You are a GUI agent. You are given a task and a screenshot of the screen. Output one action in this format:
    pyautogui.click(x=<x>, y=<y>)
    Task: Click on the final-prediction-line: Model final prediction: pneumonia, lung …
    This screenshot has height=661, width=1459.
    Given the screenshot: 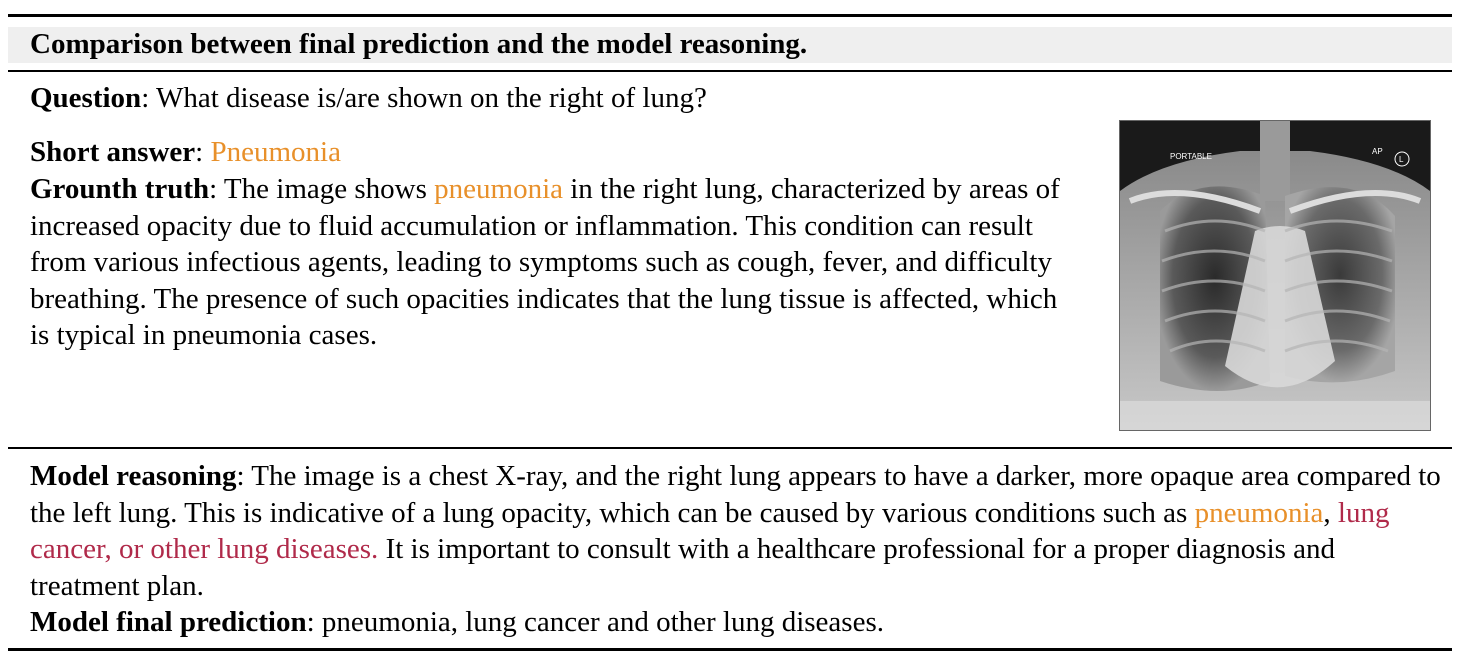 What is the action you would take?
    pyautogui.click(x=730, y=622)
    